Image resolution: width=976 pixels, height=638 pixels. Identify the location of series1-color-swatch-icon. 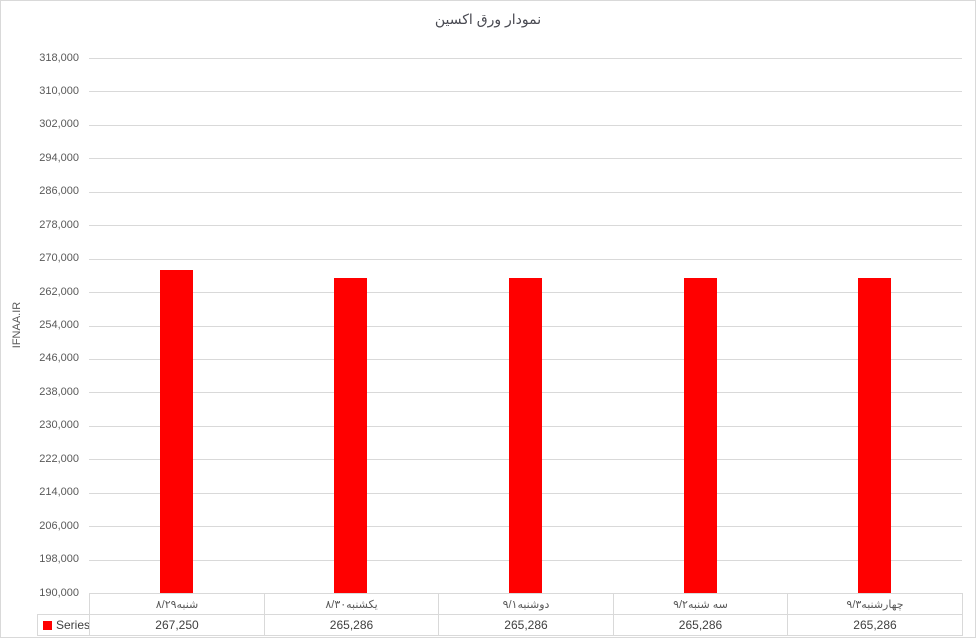
(47, 625).